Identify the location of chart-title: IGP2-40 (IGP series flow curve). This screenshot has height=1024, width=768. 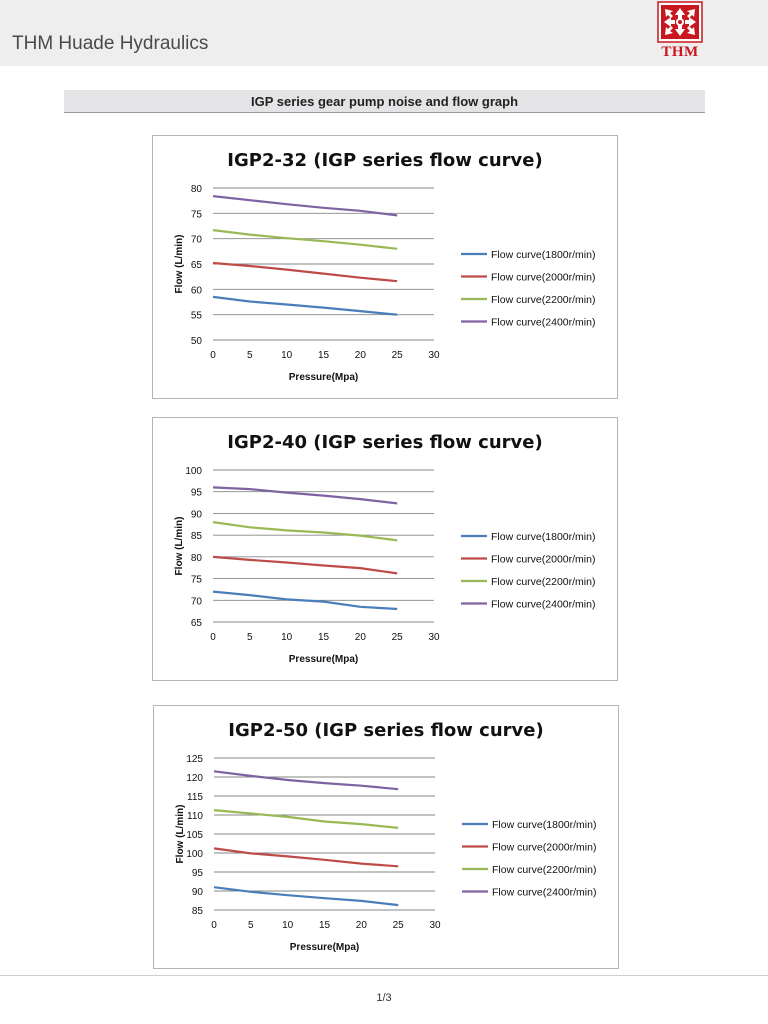
(384, 442).